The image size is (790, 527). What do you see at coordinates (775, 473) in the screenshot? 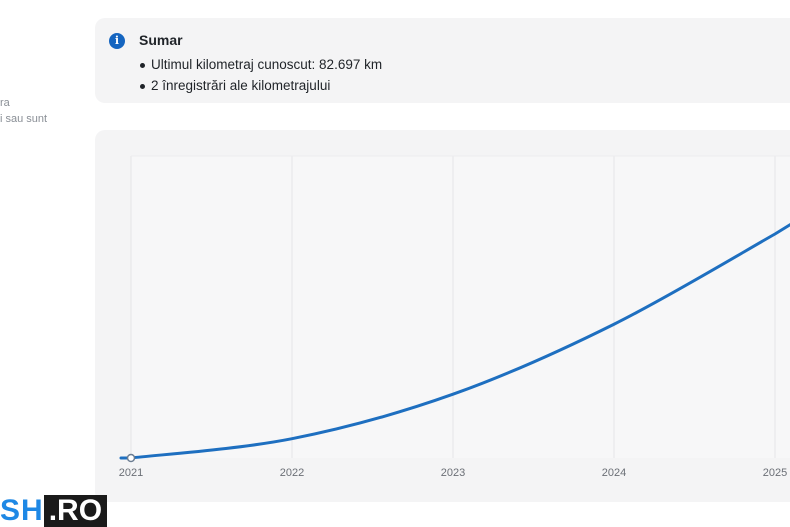
I see `x-tick-label: 2025` at bounding box center [775, 473].